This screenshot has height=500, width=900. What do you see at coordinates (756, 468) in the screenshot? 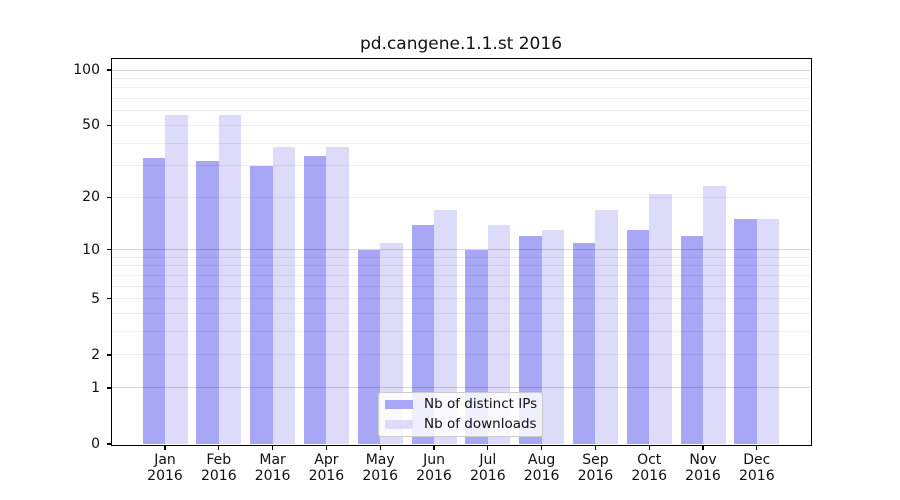
I see `x-tick-label-dec: Dec 2016` at bounding box center [756, 468].